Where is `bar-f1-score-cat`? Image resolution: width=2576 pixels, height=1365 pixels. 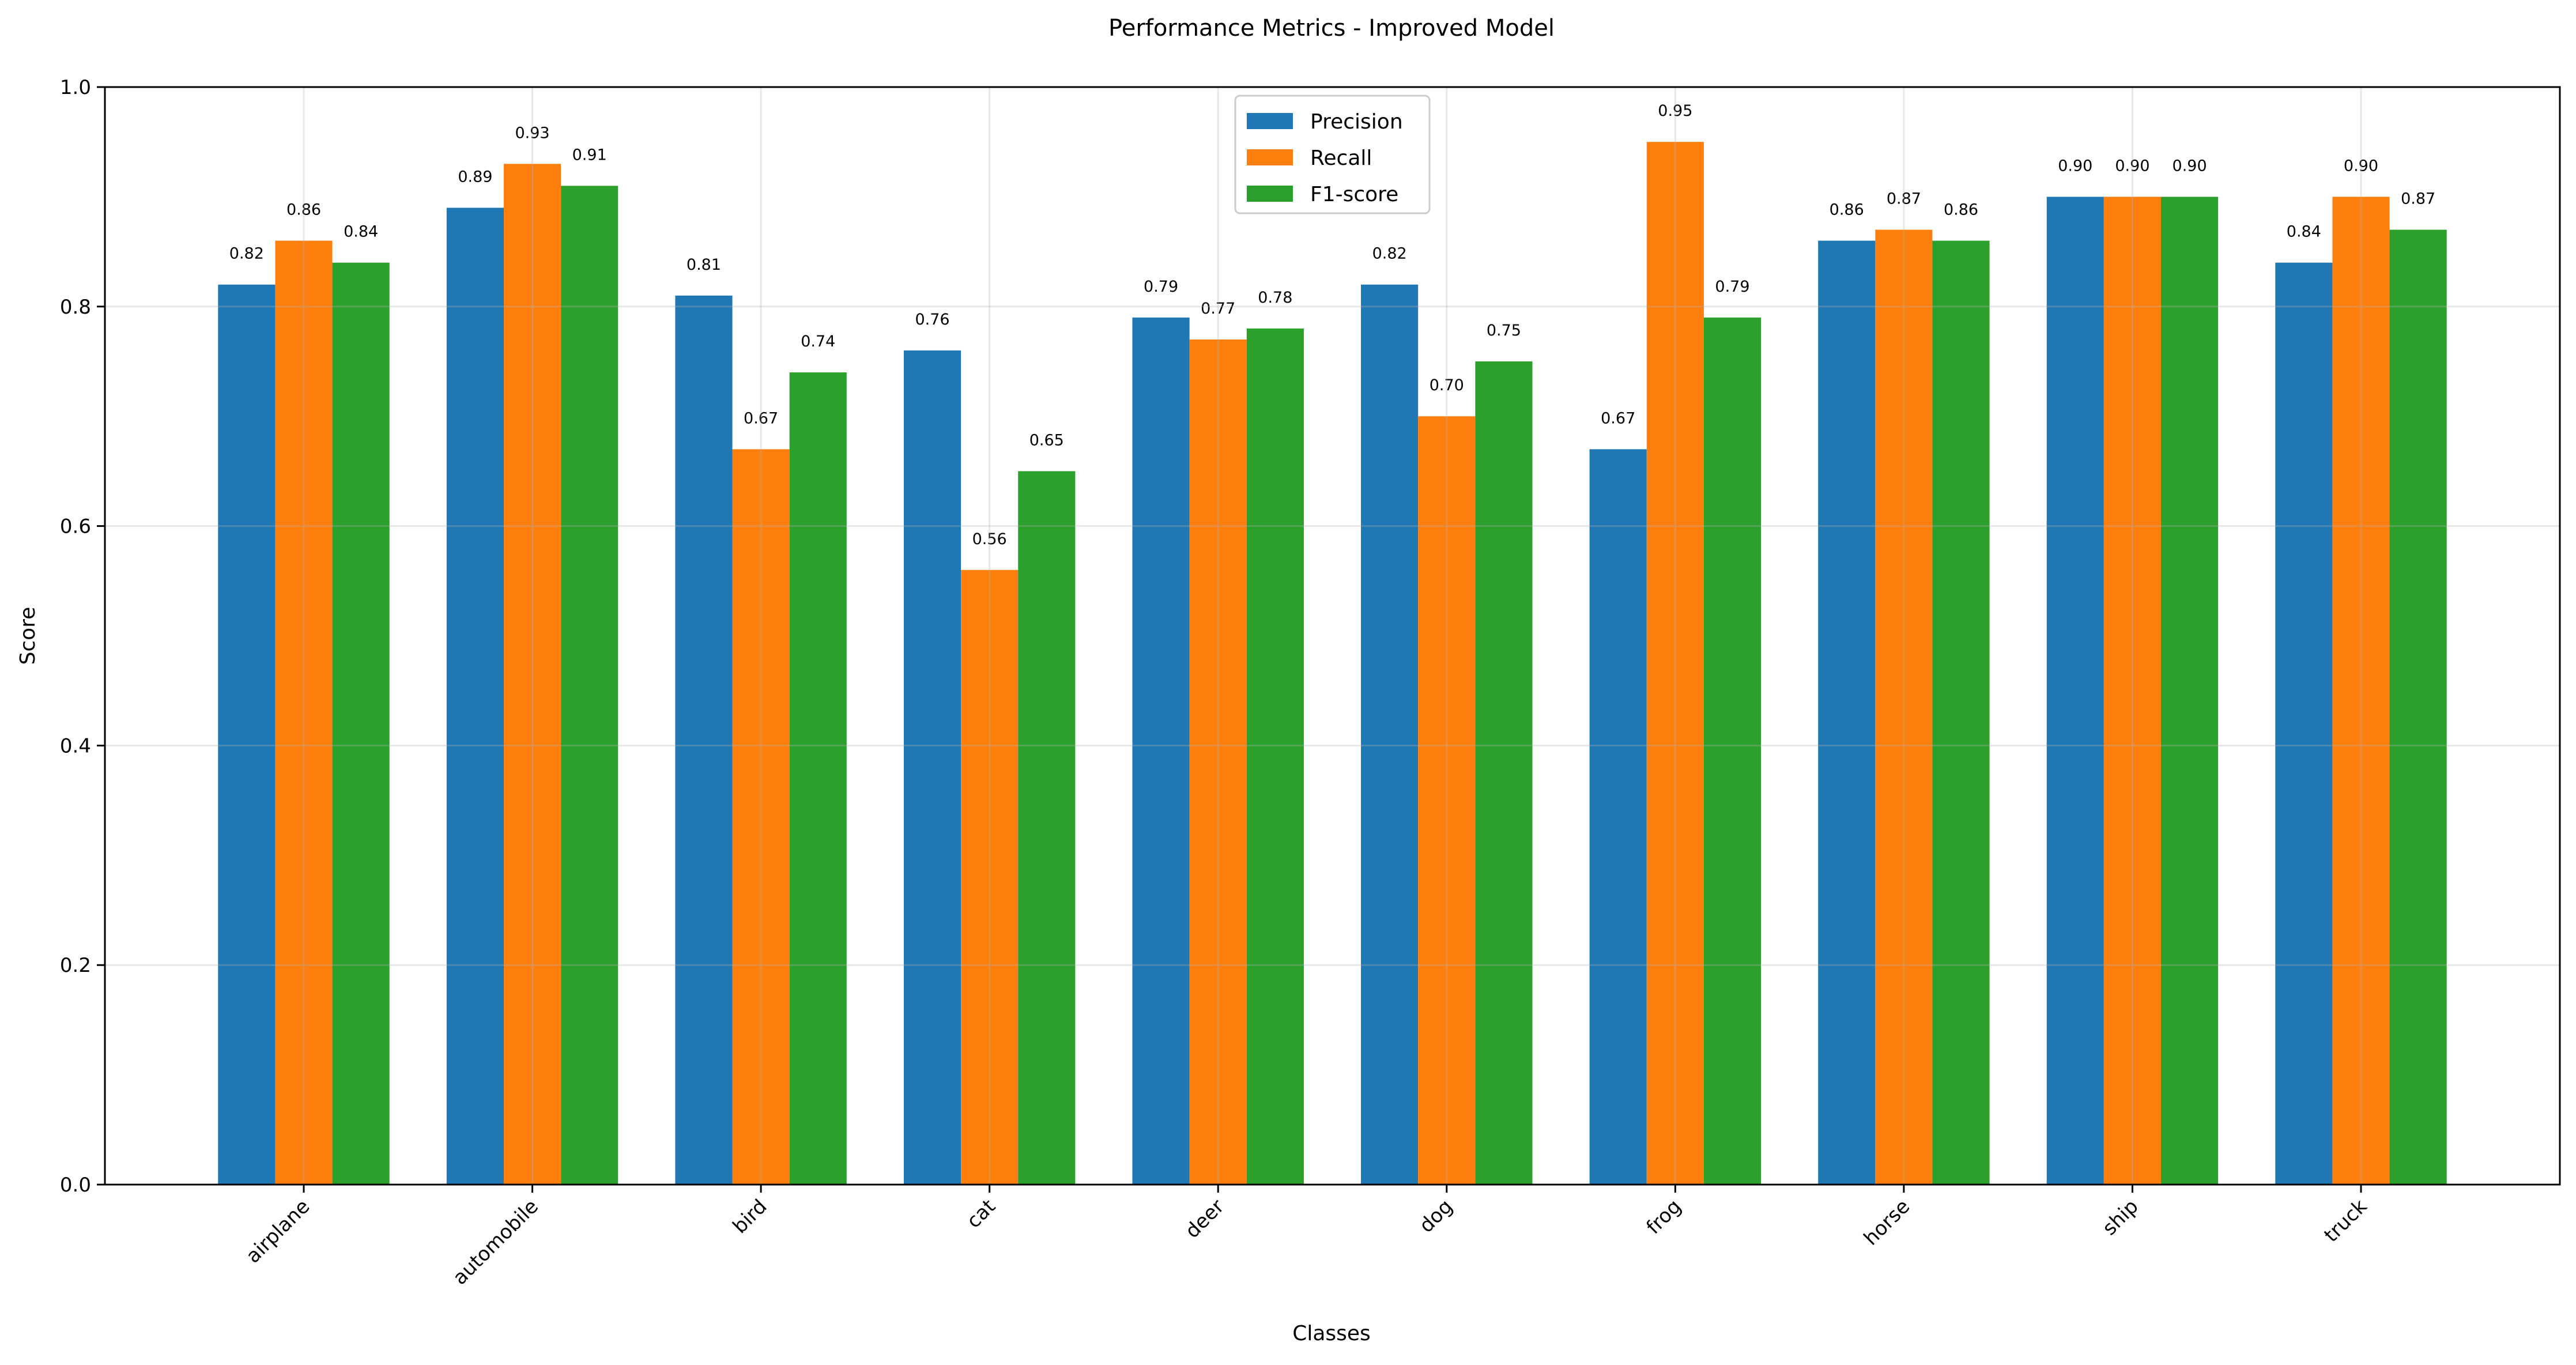 bar-f1-score-cat is located at coordinates (1047, 828).